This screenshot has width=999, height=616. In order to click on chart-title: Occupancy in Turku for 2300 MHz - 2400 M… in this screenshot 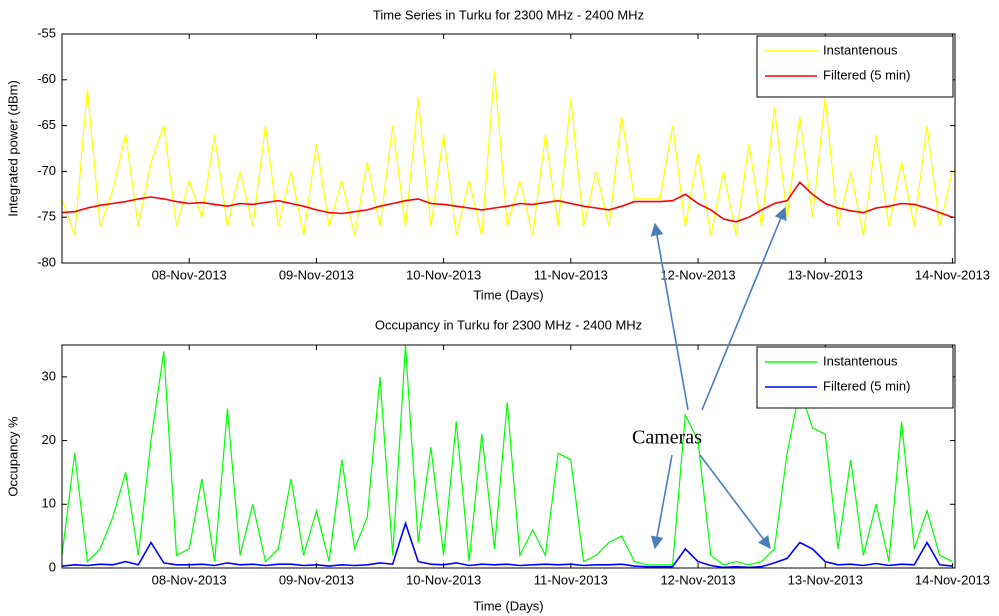, I will do `click(508, 324)`.